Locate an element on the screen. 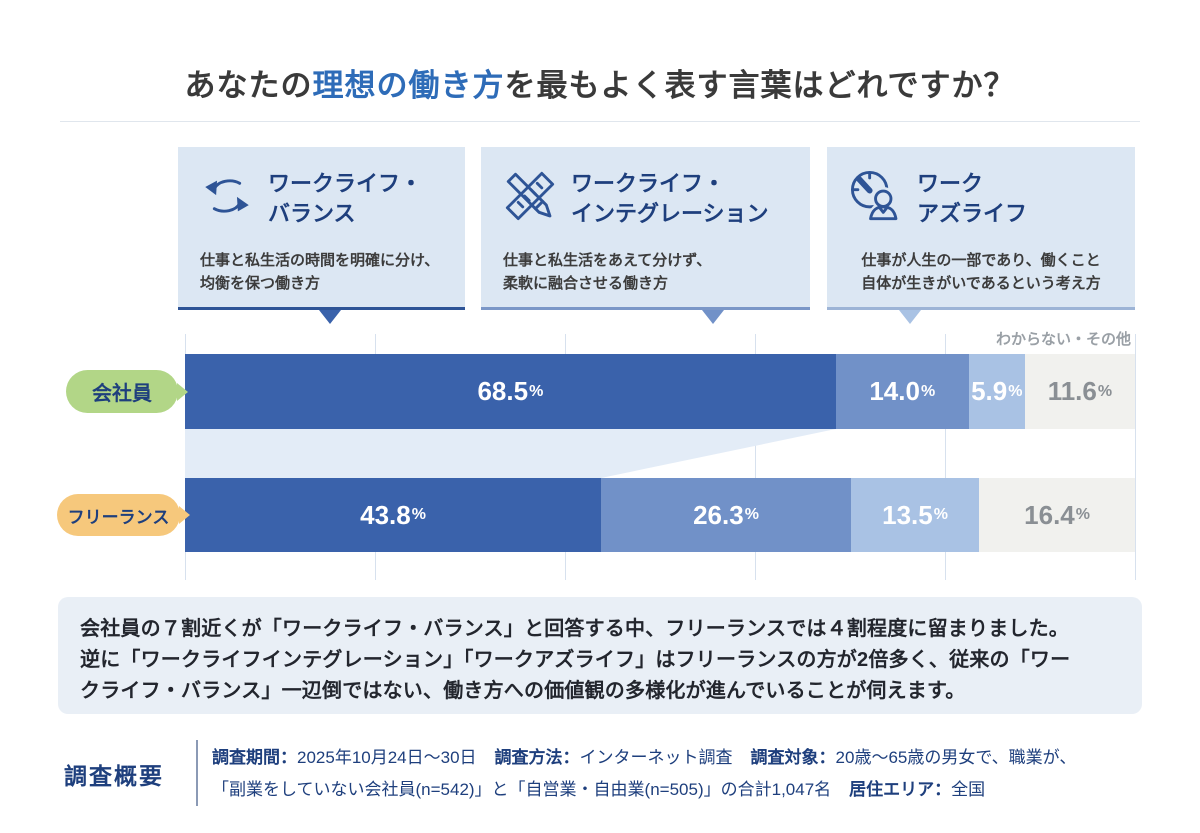 The height and width of the screenshot is (833, 1200). bar-segment: 11.6% is located at coordinates (1079, 391).